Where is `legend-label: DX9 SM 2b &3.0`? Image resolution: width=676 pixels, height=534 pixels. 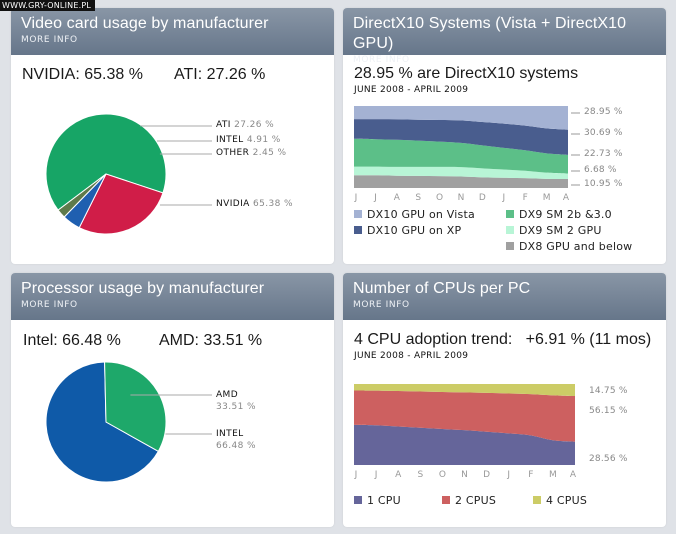 legend-label: DX9 SM 2b &3.0 is located at coordinates (565, 214).